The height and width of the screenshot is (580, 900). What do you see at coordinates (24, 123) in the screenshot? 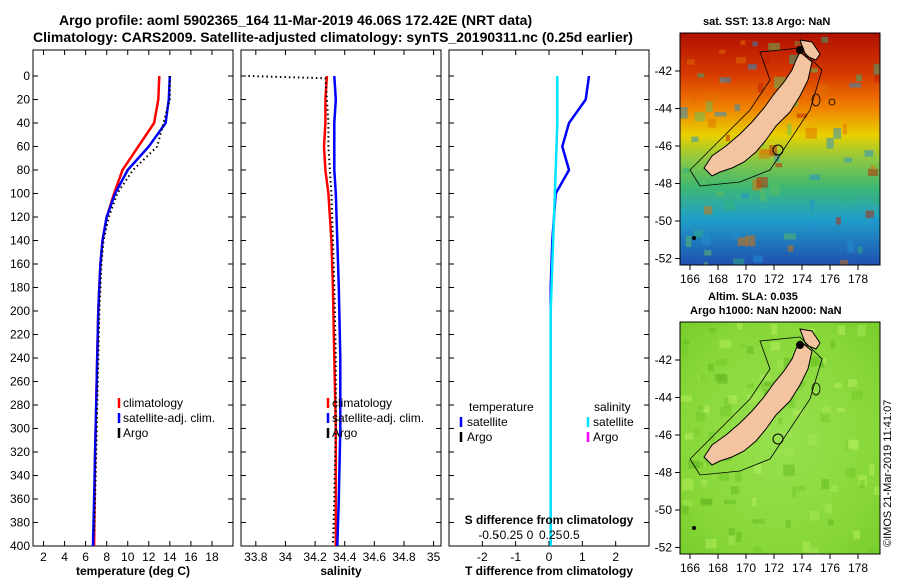
I see `depth-tick-label: 40` at bounding box center [24, 123].